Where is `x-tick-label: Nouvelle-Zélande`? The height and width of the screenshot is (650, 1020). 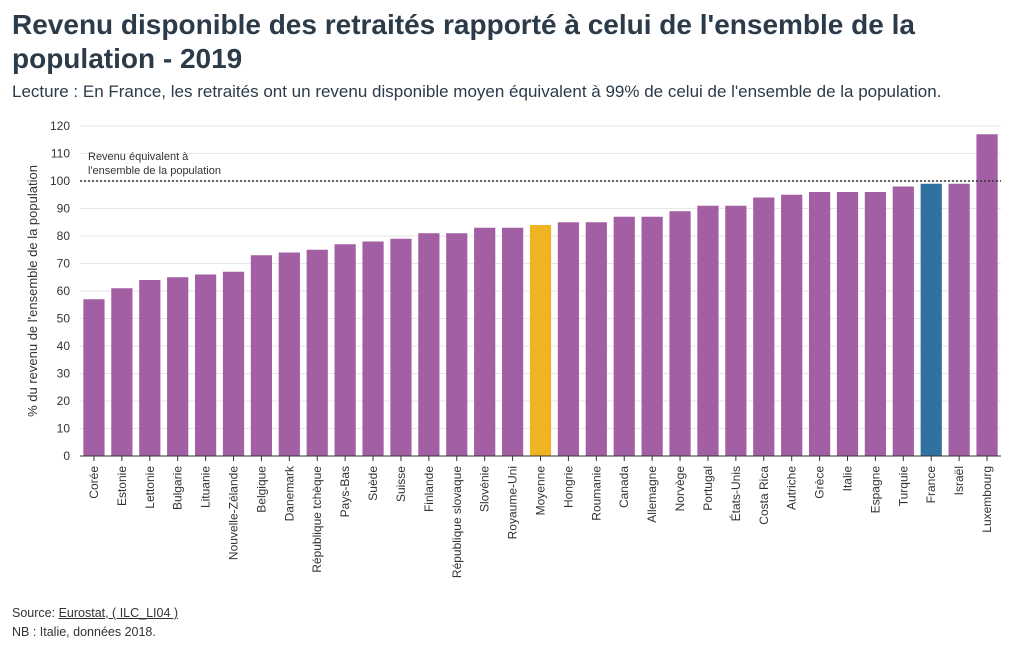 x-tick-label: Nouvelle-Zélande is located at coordinates (234, 513).